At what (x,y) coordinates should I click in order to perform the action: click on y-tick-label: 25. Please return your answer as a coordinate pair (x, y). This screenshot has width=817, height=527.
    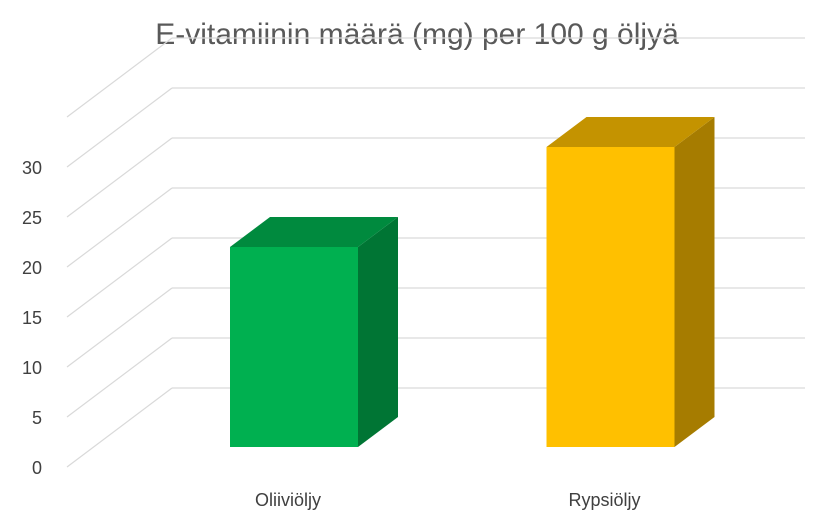
    Looking at the image, I should click on (32, 218).